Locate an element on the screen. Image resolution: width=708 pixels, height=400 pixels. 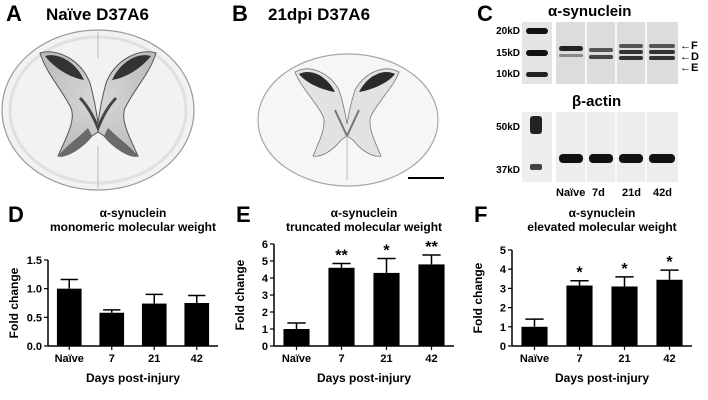
mw-marker: 37kD is located at coordinates (508, 170).